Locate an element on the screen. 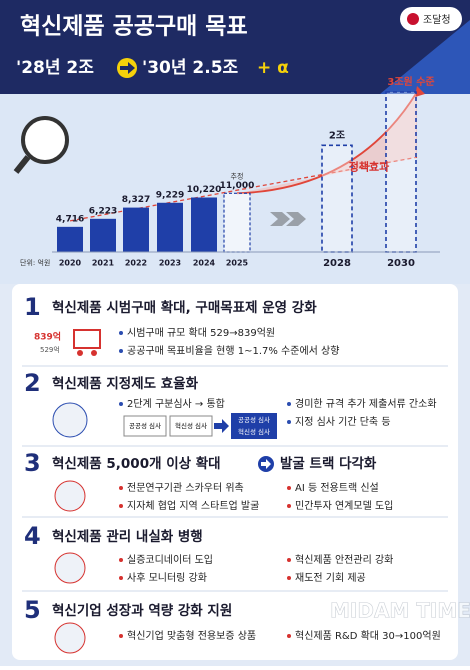 The width and height of the screenshot is (470, 670). bullet-text: 시범구매 규모 확대 529→839억원 is located at coordinates (201, 333).